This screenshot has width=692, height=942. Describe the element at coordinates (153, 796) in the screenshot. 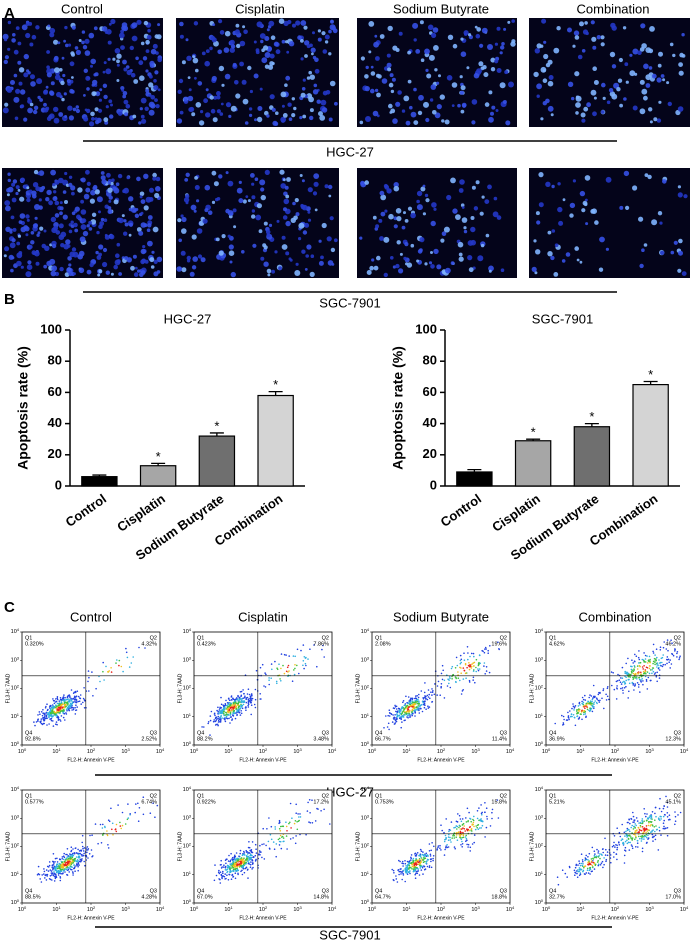

I see `quadrant-name: Q2` at that location.